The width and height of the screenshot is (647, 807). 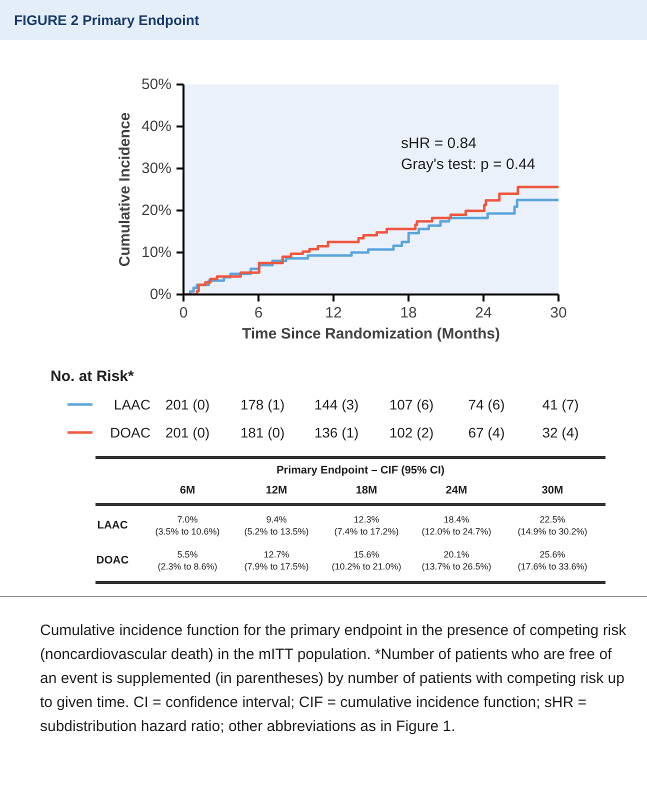 I want to click on text: (12.0% to 24.7%), so click(x=457, y=531).